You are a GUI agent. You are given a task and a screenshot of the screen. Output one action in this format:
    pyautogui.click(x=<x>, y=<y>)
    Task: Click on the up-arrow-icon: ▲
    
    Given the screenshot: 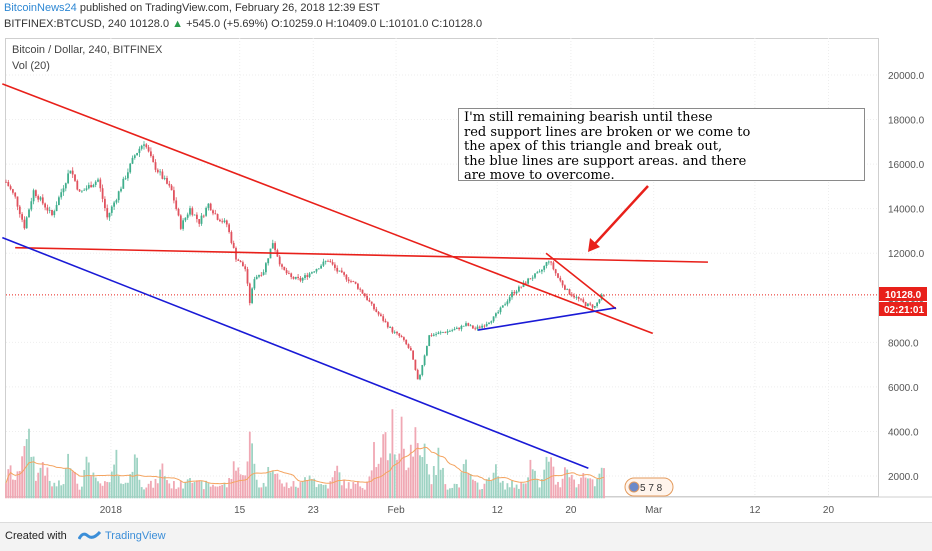 What is the action you would take?
    pyautogui.click(x=178, y=24)
    